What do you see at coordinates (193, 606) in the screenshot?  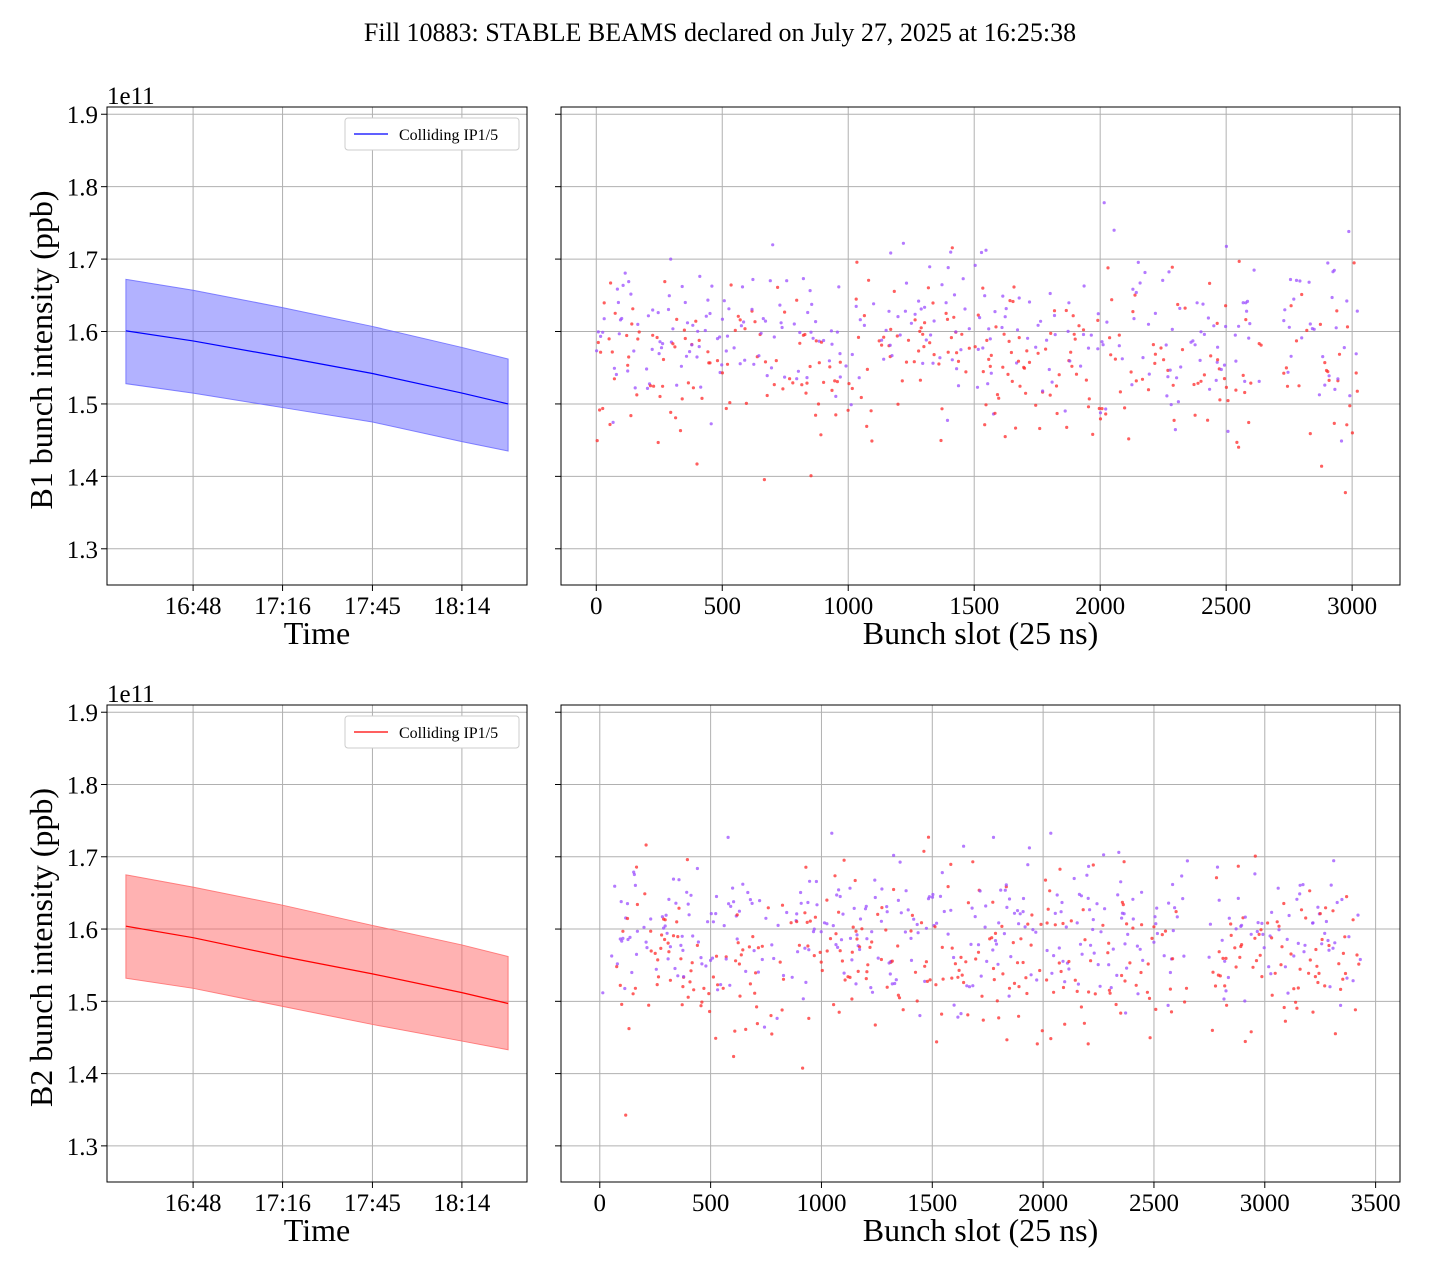 I see `b1-time-xtick-label: 16:48` at bounding box center [193, 606].